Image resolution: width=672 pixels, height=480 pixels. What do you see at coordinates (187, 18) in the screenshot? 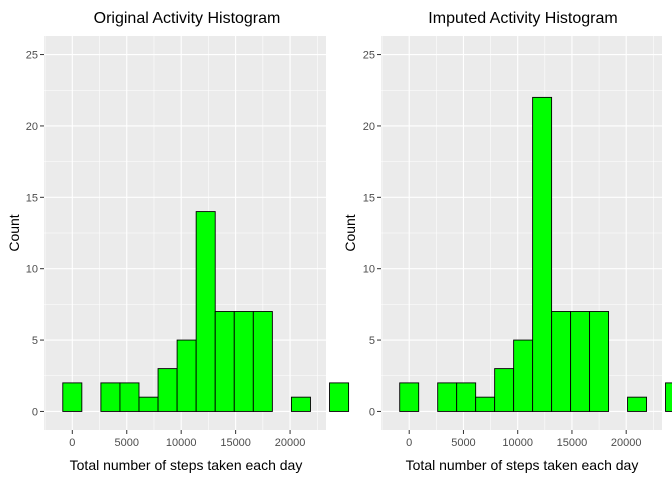
I see `chart-title: Original Activity Histogram` at bounding box center [187, 18].